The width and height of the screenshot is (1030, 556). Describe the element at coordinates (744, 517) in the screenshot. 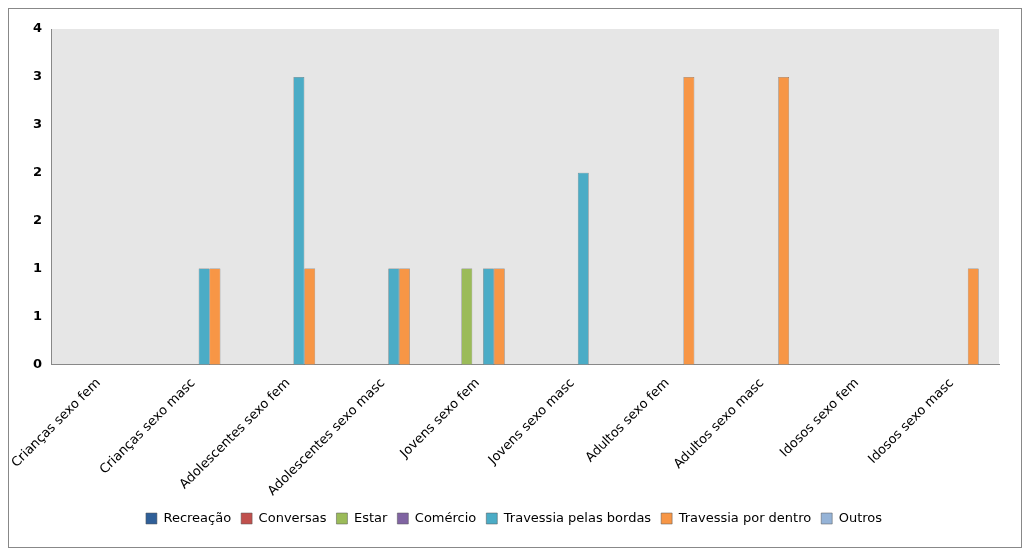

I see `legend-label: Travessia por dentro` at that location.